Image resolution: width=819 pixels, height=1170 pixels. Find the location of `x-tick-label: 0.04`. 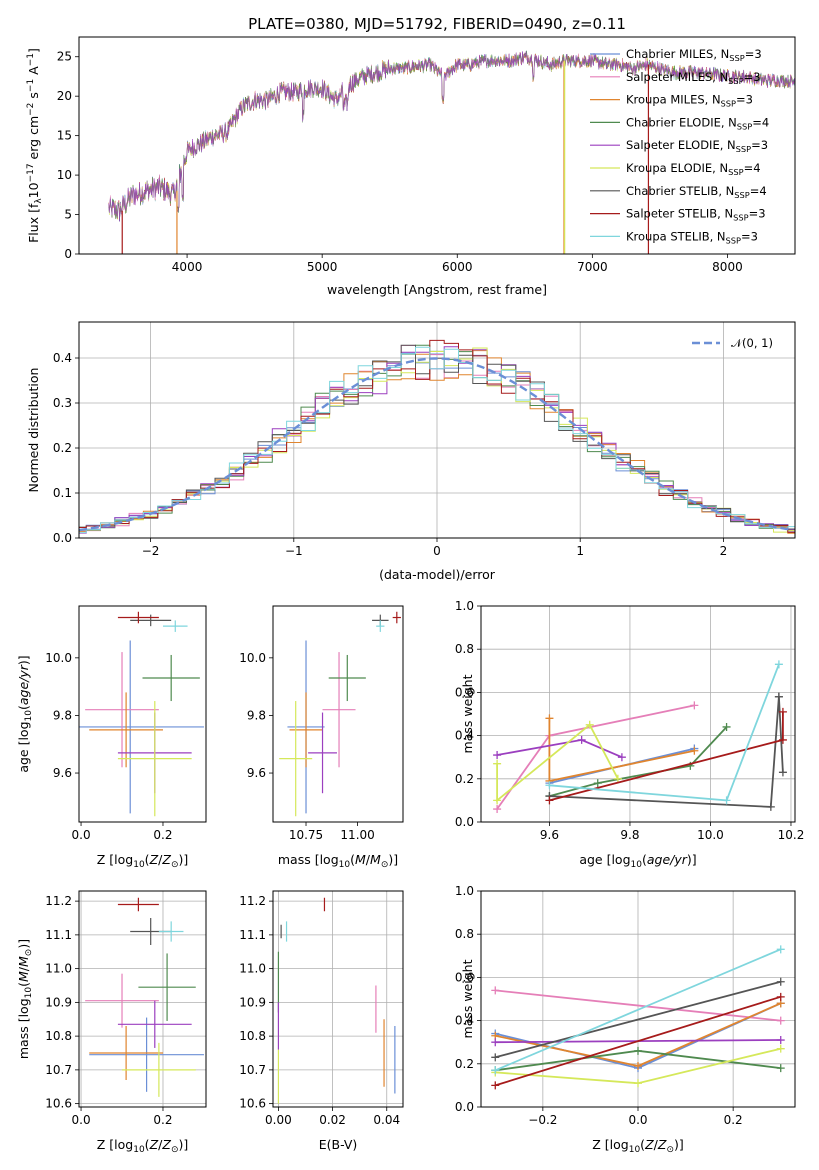

x-tick-label: 0.04 is located at coordinates (386, 1120).